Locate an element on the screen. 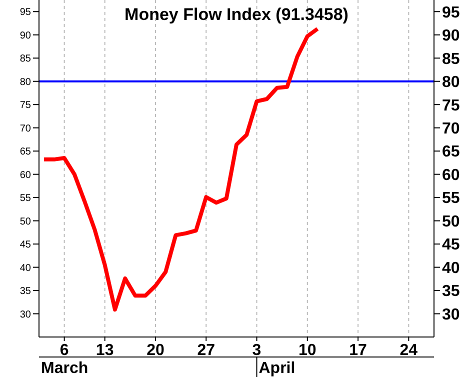 The image size is (473, 377). text: March is located at coordinates (64, 368).